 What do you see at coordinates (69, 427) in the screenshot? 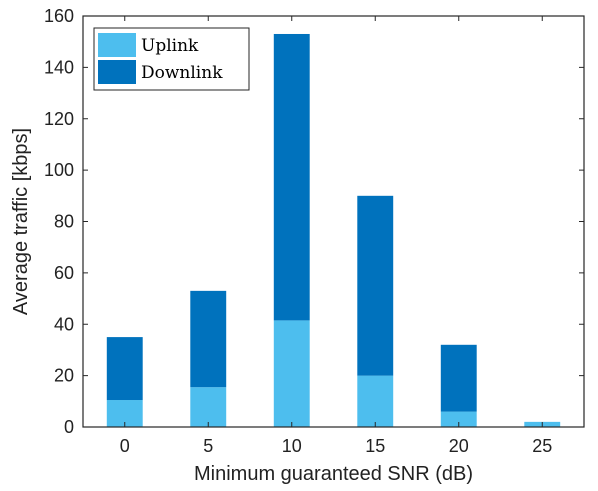
I see `y-tick-label: 0` at bounding box center [69, 427].